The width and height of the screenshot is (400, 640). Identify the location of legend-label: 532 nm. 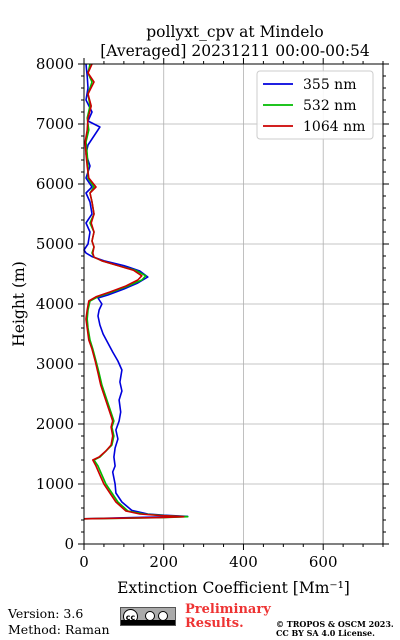
(329, 106).